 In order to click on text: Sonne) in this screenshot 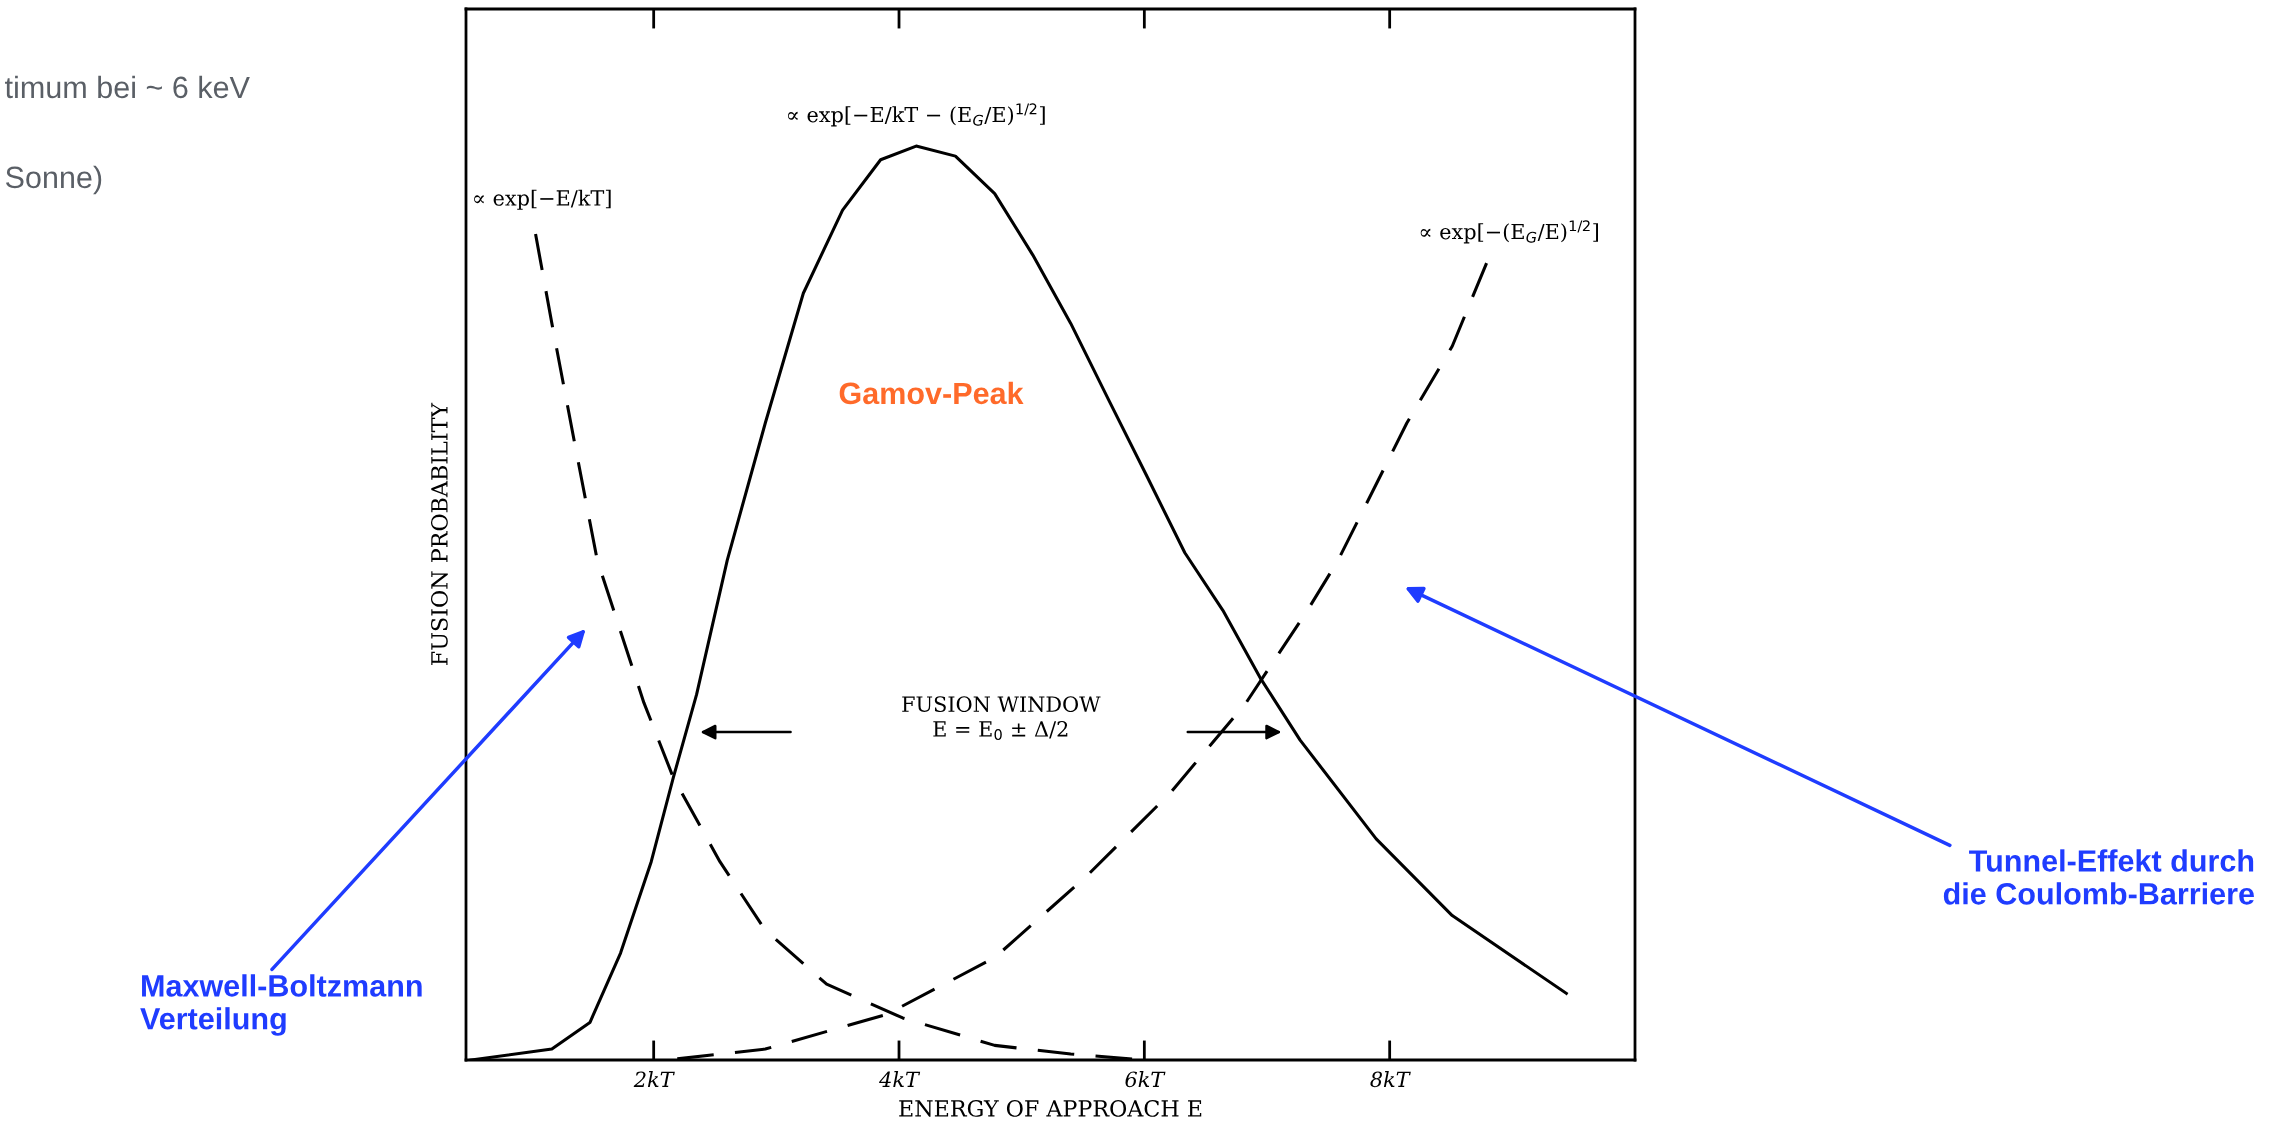, I will do `click(53, 180)`.